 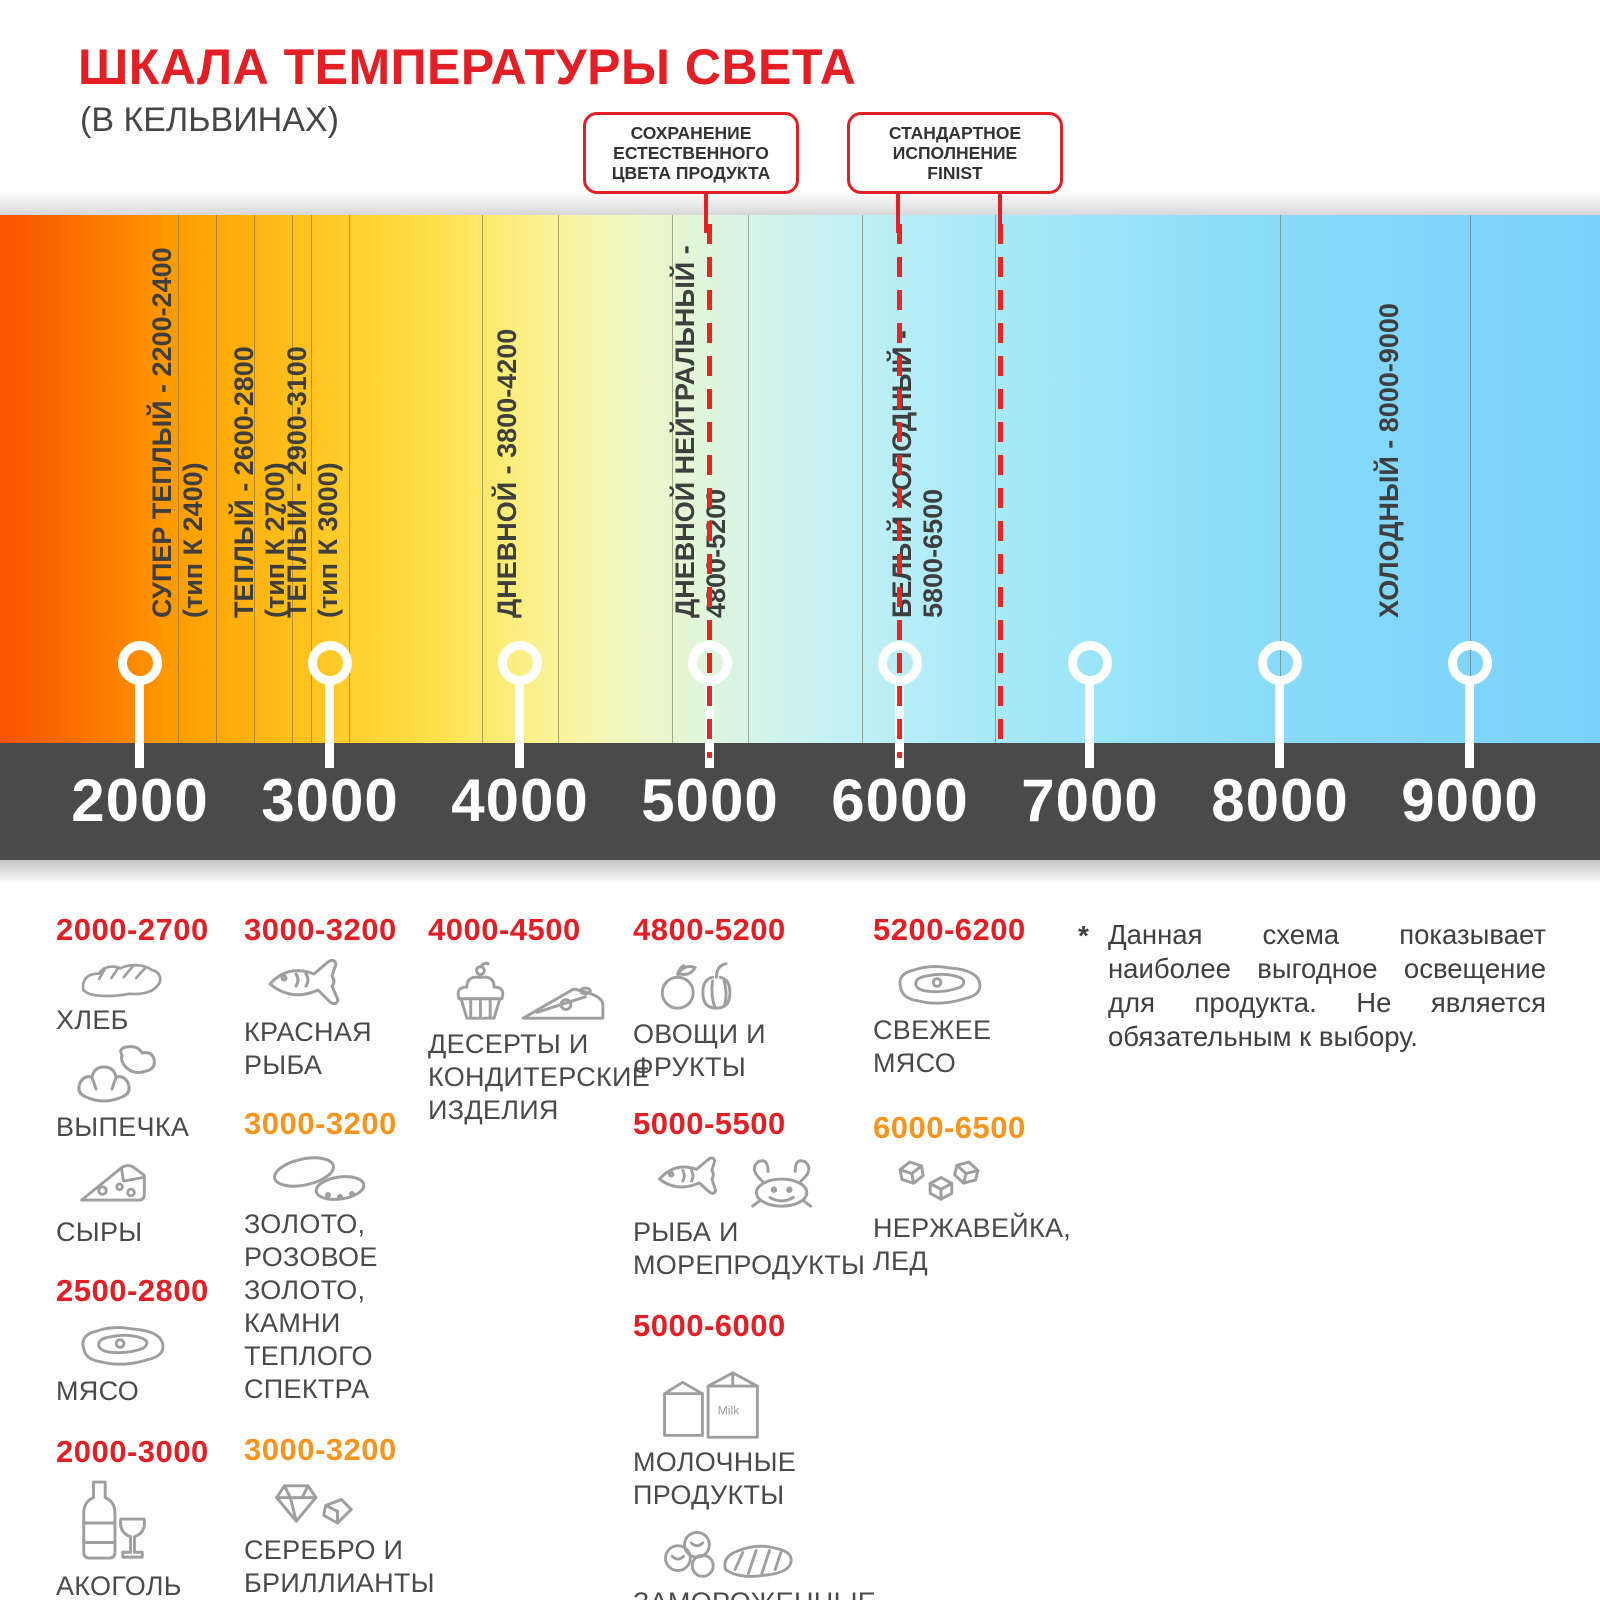 I want to click on range-heading: 4000-4500, so click(x=504, y=929).